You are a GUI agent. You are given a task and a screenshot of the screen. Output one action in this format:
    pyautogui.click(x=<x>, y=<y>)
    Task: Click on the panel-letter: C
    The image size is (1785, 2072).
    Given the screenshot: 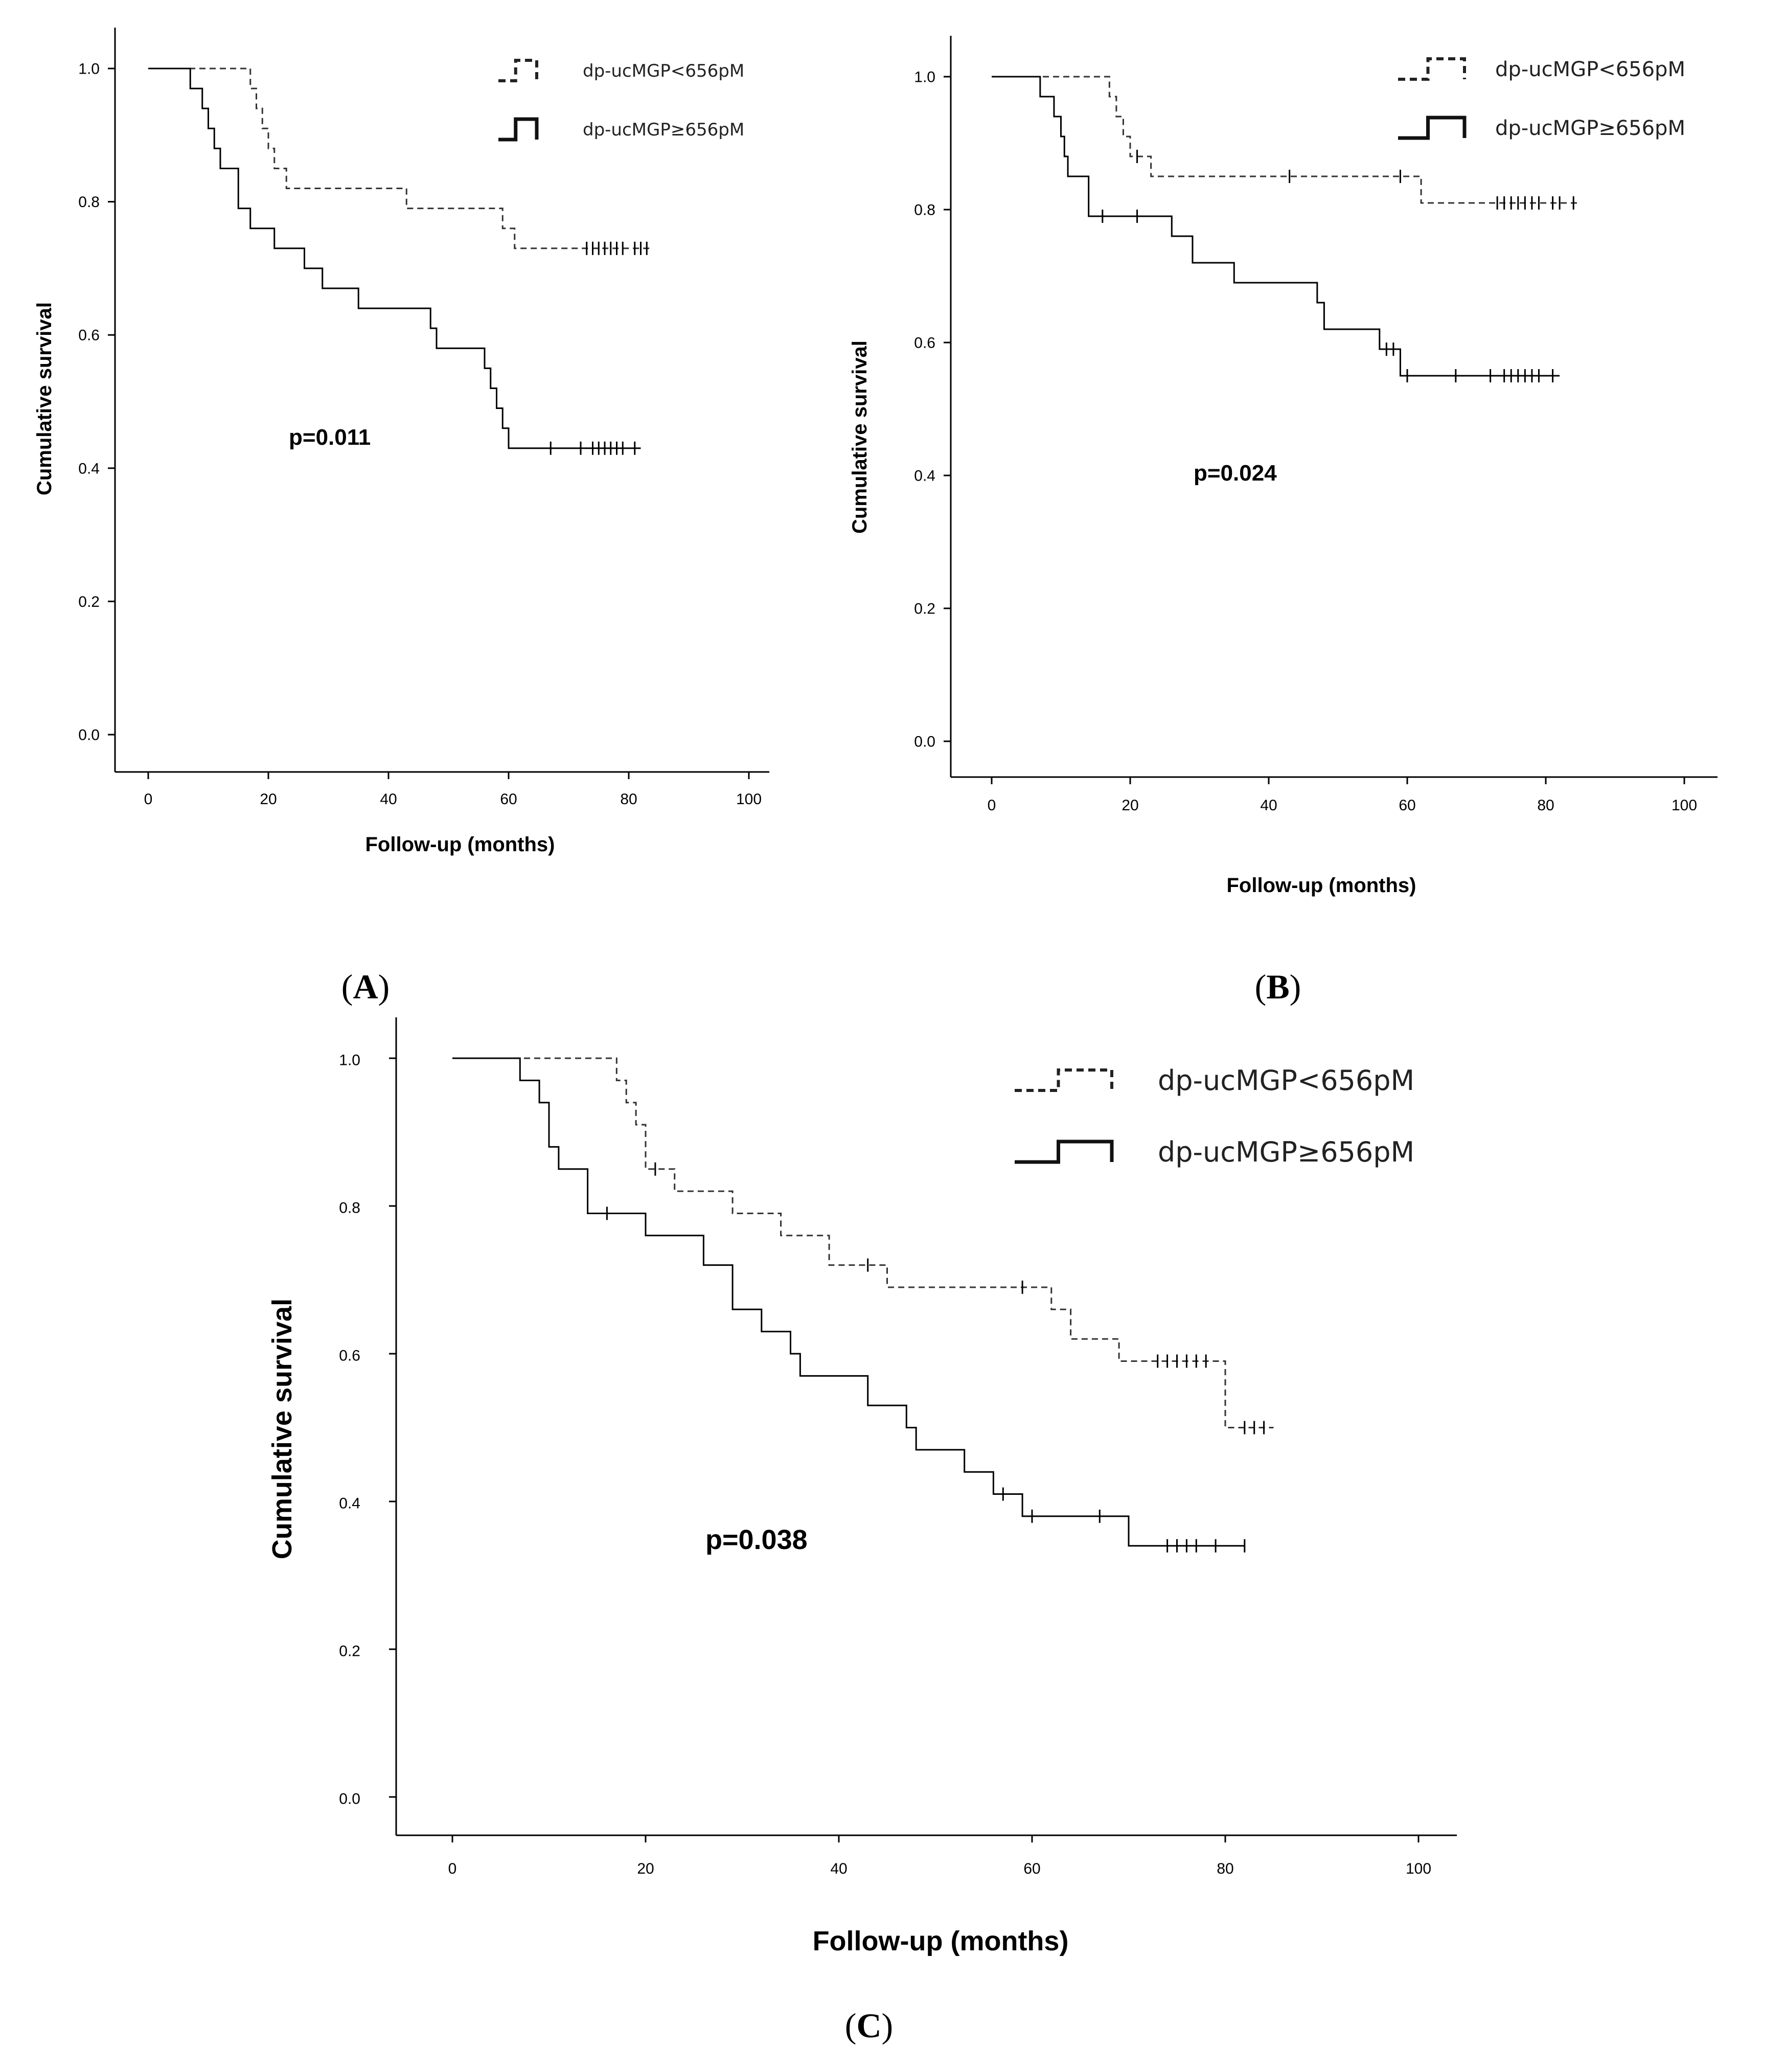 What is the action you would take?
    pyautogui.click(x=868, y=2025)
    